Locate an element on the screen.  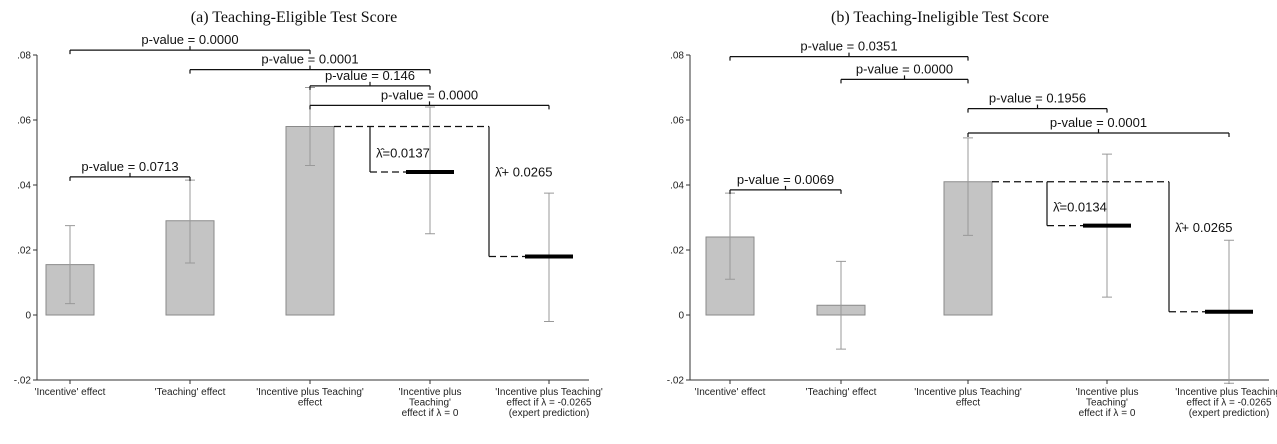
lambda-annotation: λ̂=0.0134 is located at coordinates (1080, 207).